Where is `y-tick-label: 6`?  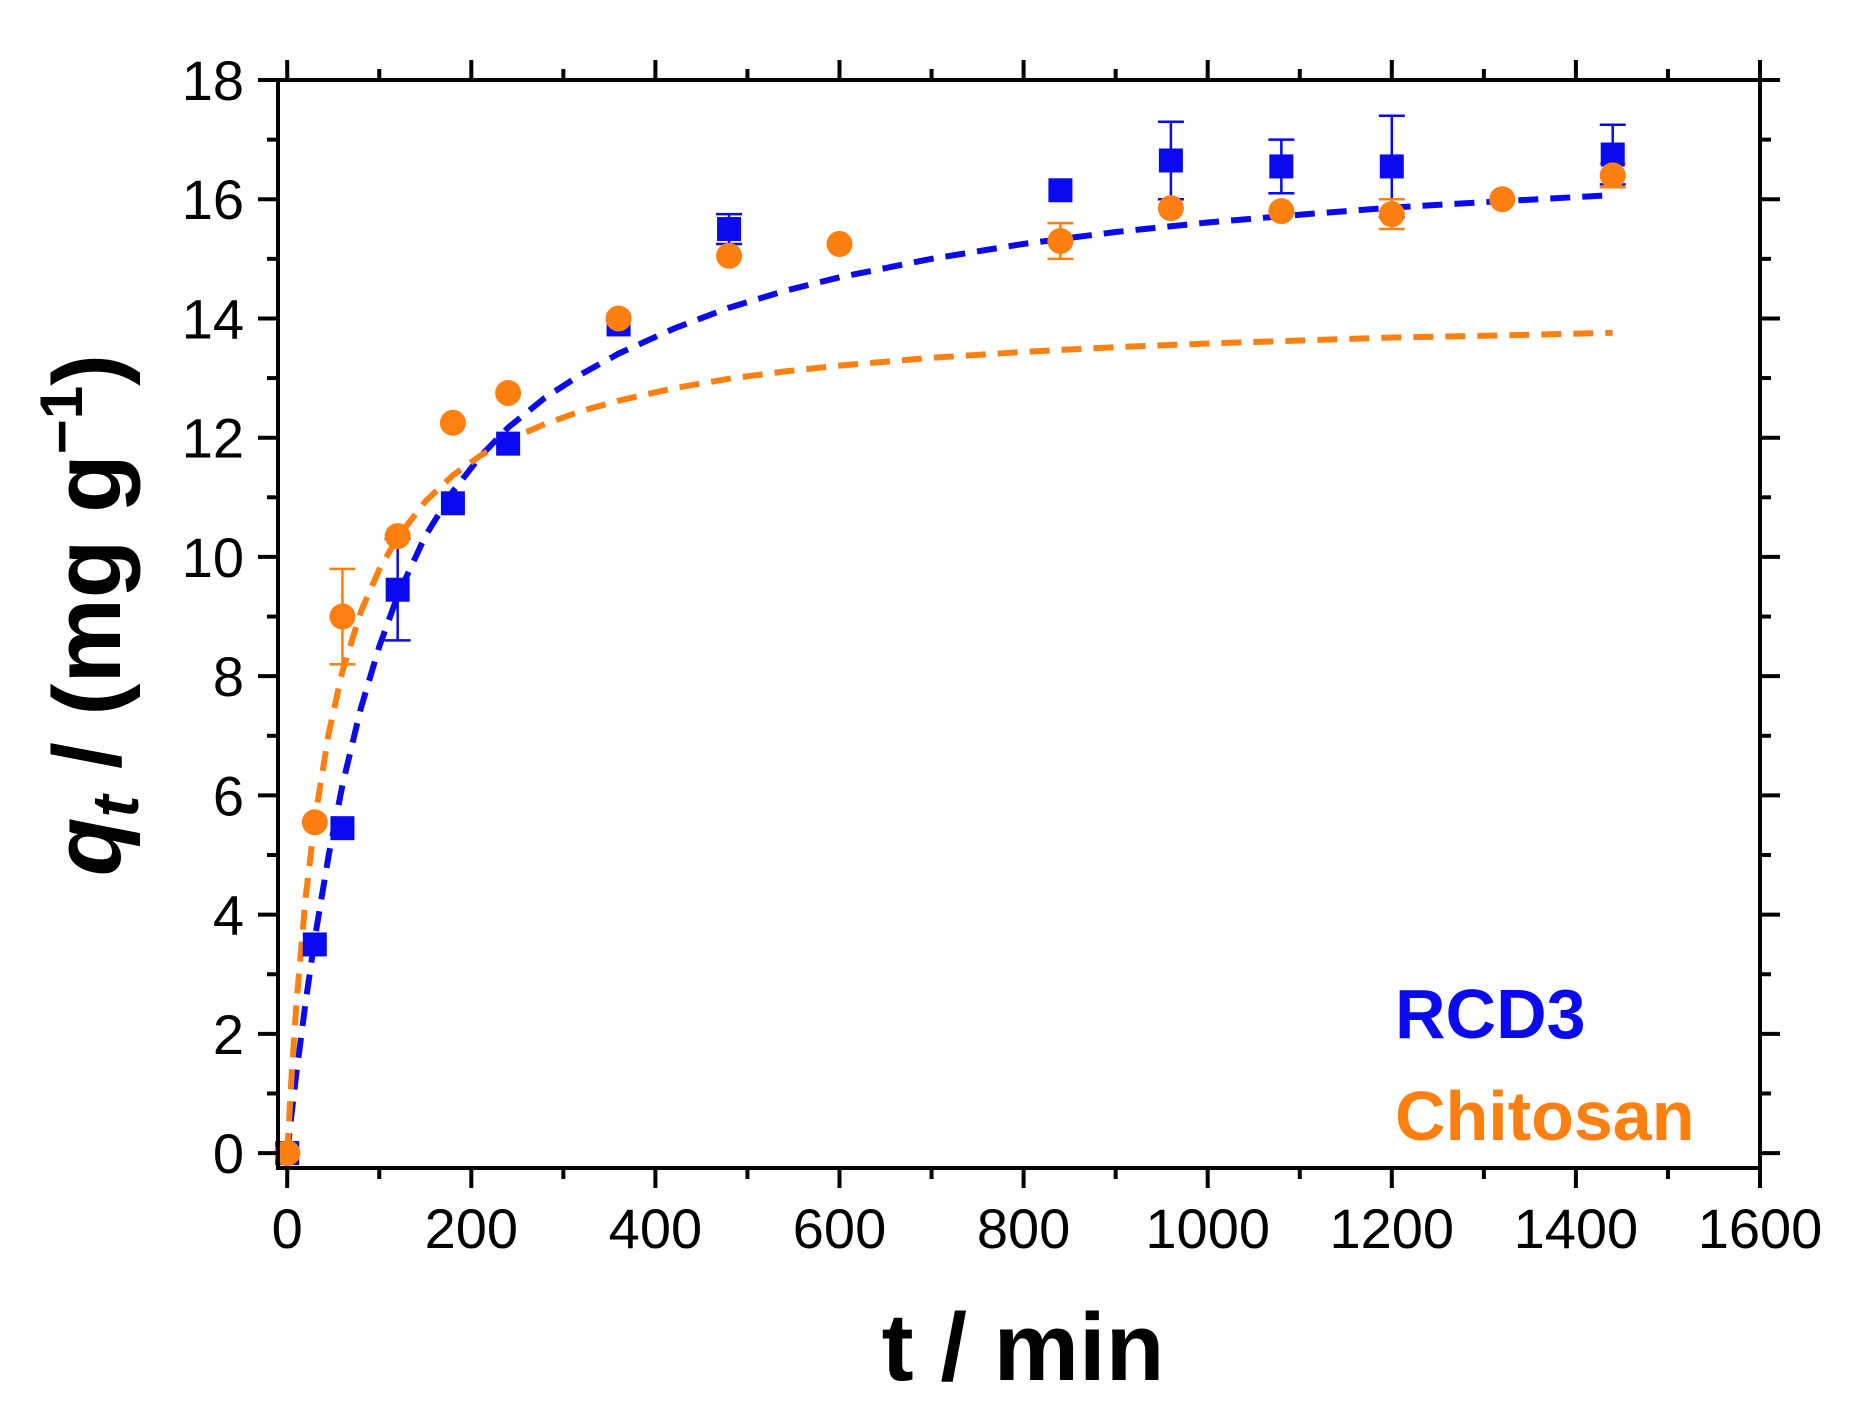
y-tick-label: 6 is located at coordinates (228, 795).